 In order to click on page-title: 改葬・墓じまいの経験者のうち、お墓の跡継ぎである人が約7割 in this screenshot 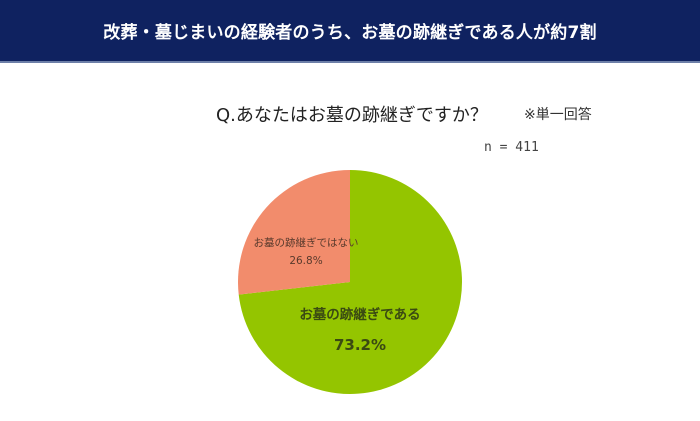, I will do `click(350, 33)`.